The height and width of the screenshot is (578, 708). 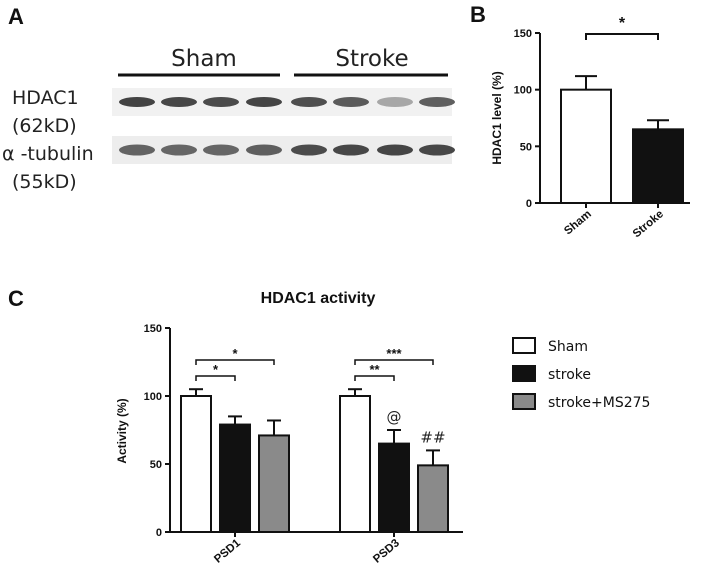 What do you see at coordinates (179, 102) in the screenshot?
I see `blot-band-row0-lane1` at bounding box center [179, 102].